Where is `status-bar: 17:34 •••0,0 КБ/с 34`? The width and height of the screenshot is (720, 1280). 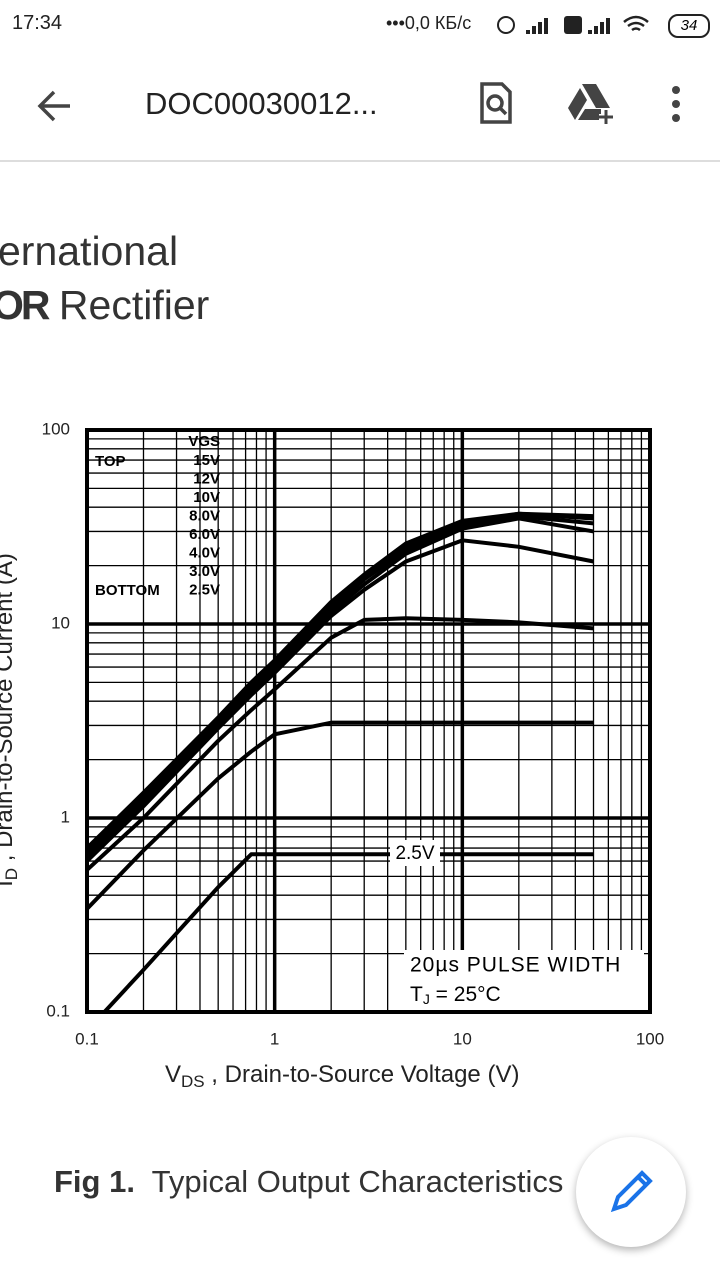
status-bar: 17:34 •••0,0 КБ/с 34 is located at coordinates (360, 25).